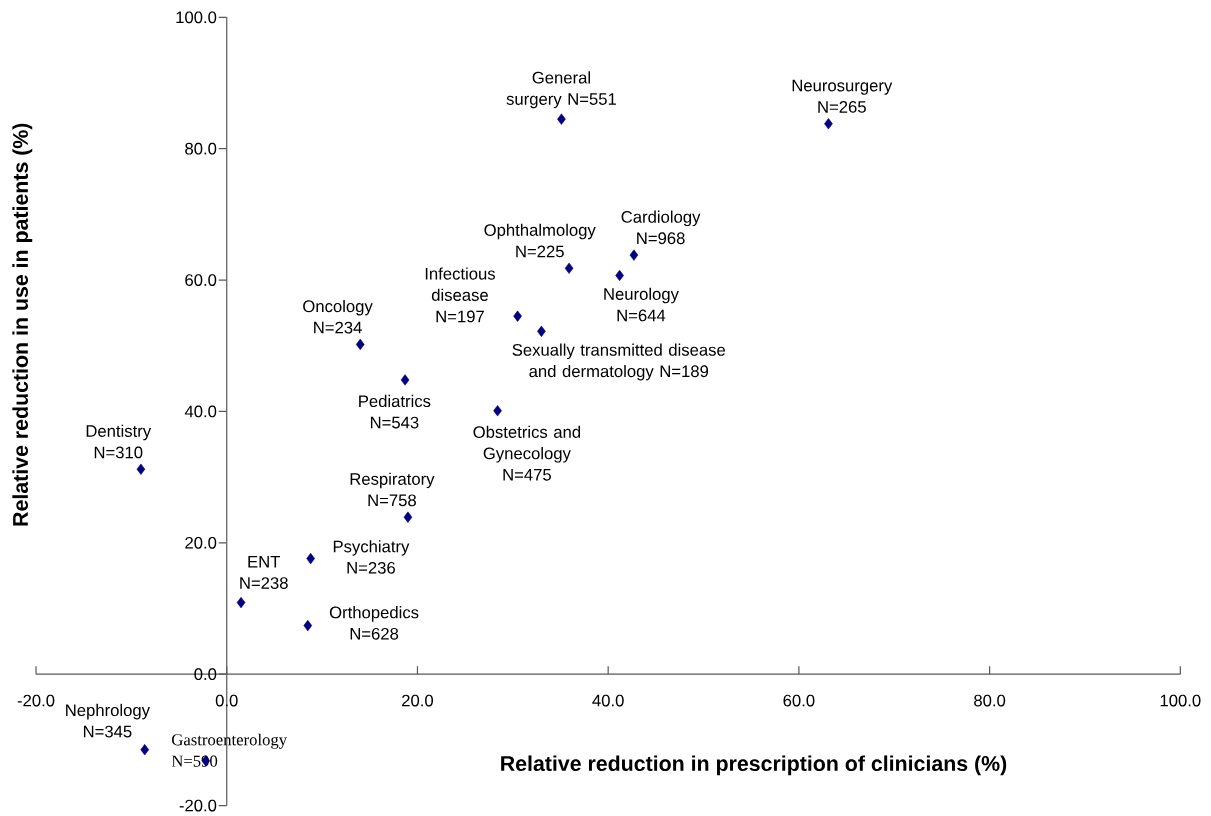 The image size is (1211, 816). What do you see at coordinates (200, 411) in the screenshot?
I see `y-tick-label: 40.0` at bounding box center [200, 411].